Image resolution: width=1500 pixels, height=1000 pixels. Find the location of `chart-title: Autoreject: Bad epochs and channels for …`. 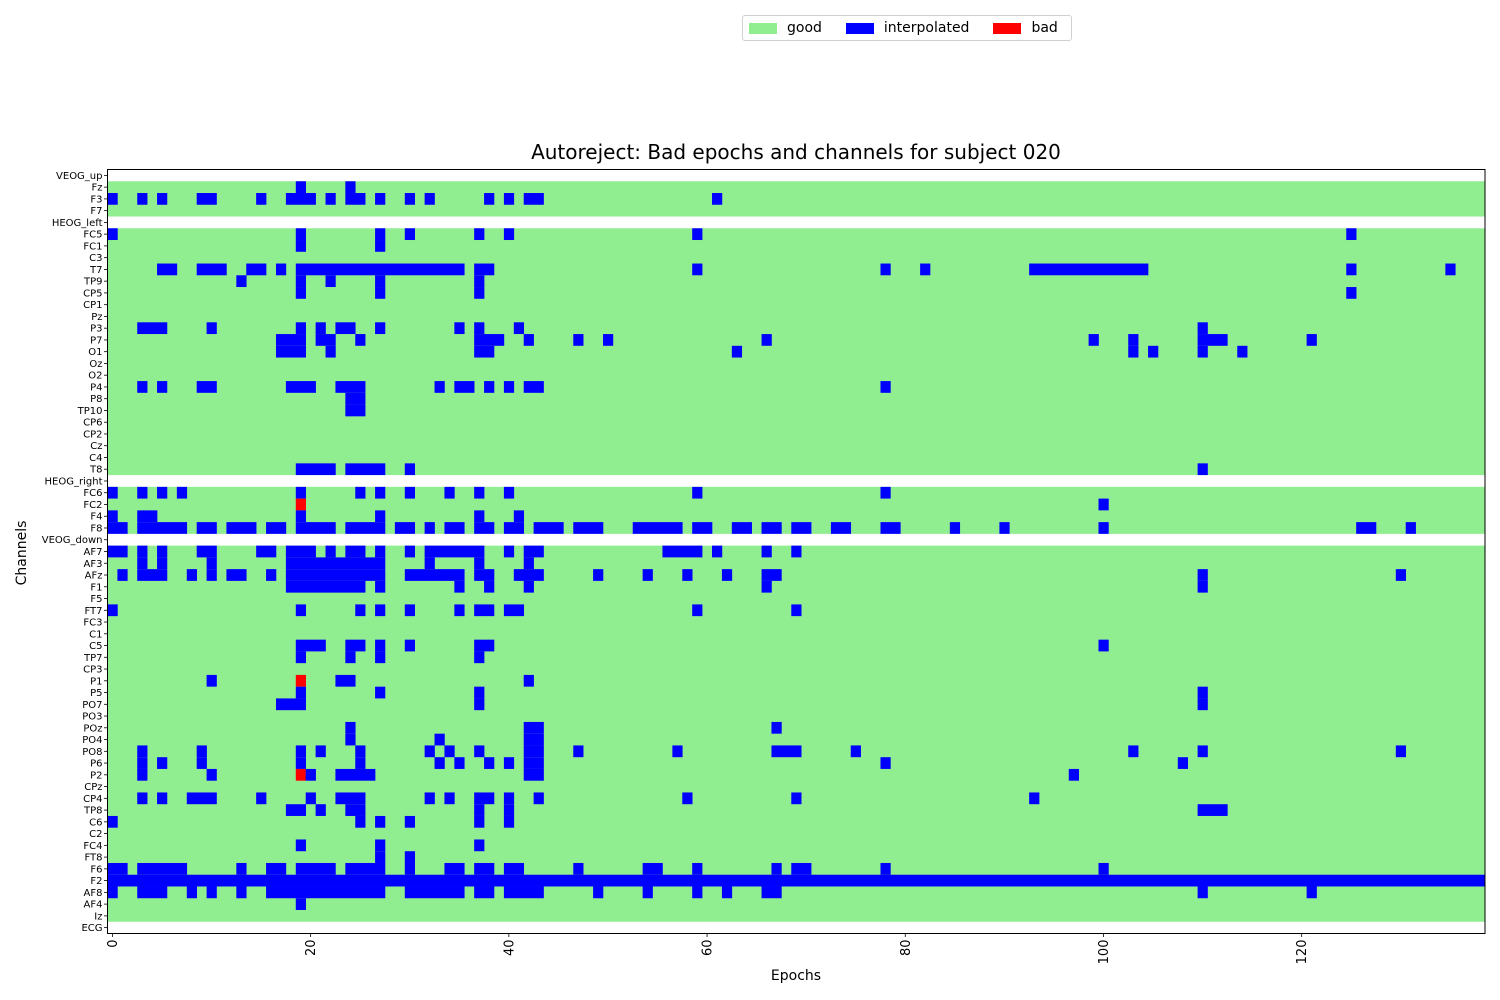

chart-title: Autoreject: Bad epochs and channels for … is located at coordinates (796, 152).